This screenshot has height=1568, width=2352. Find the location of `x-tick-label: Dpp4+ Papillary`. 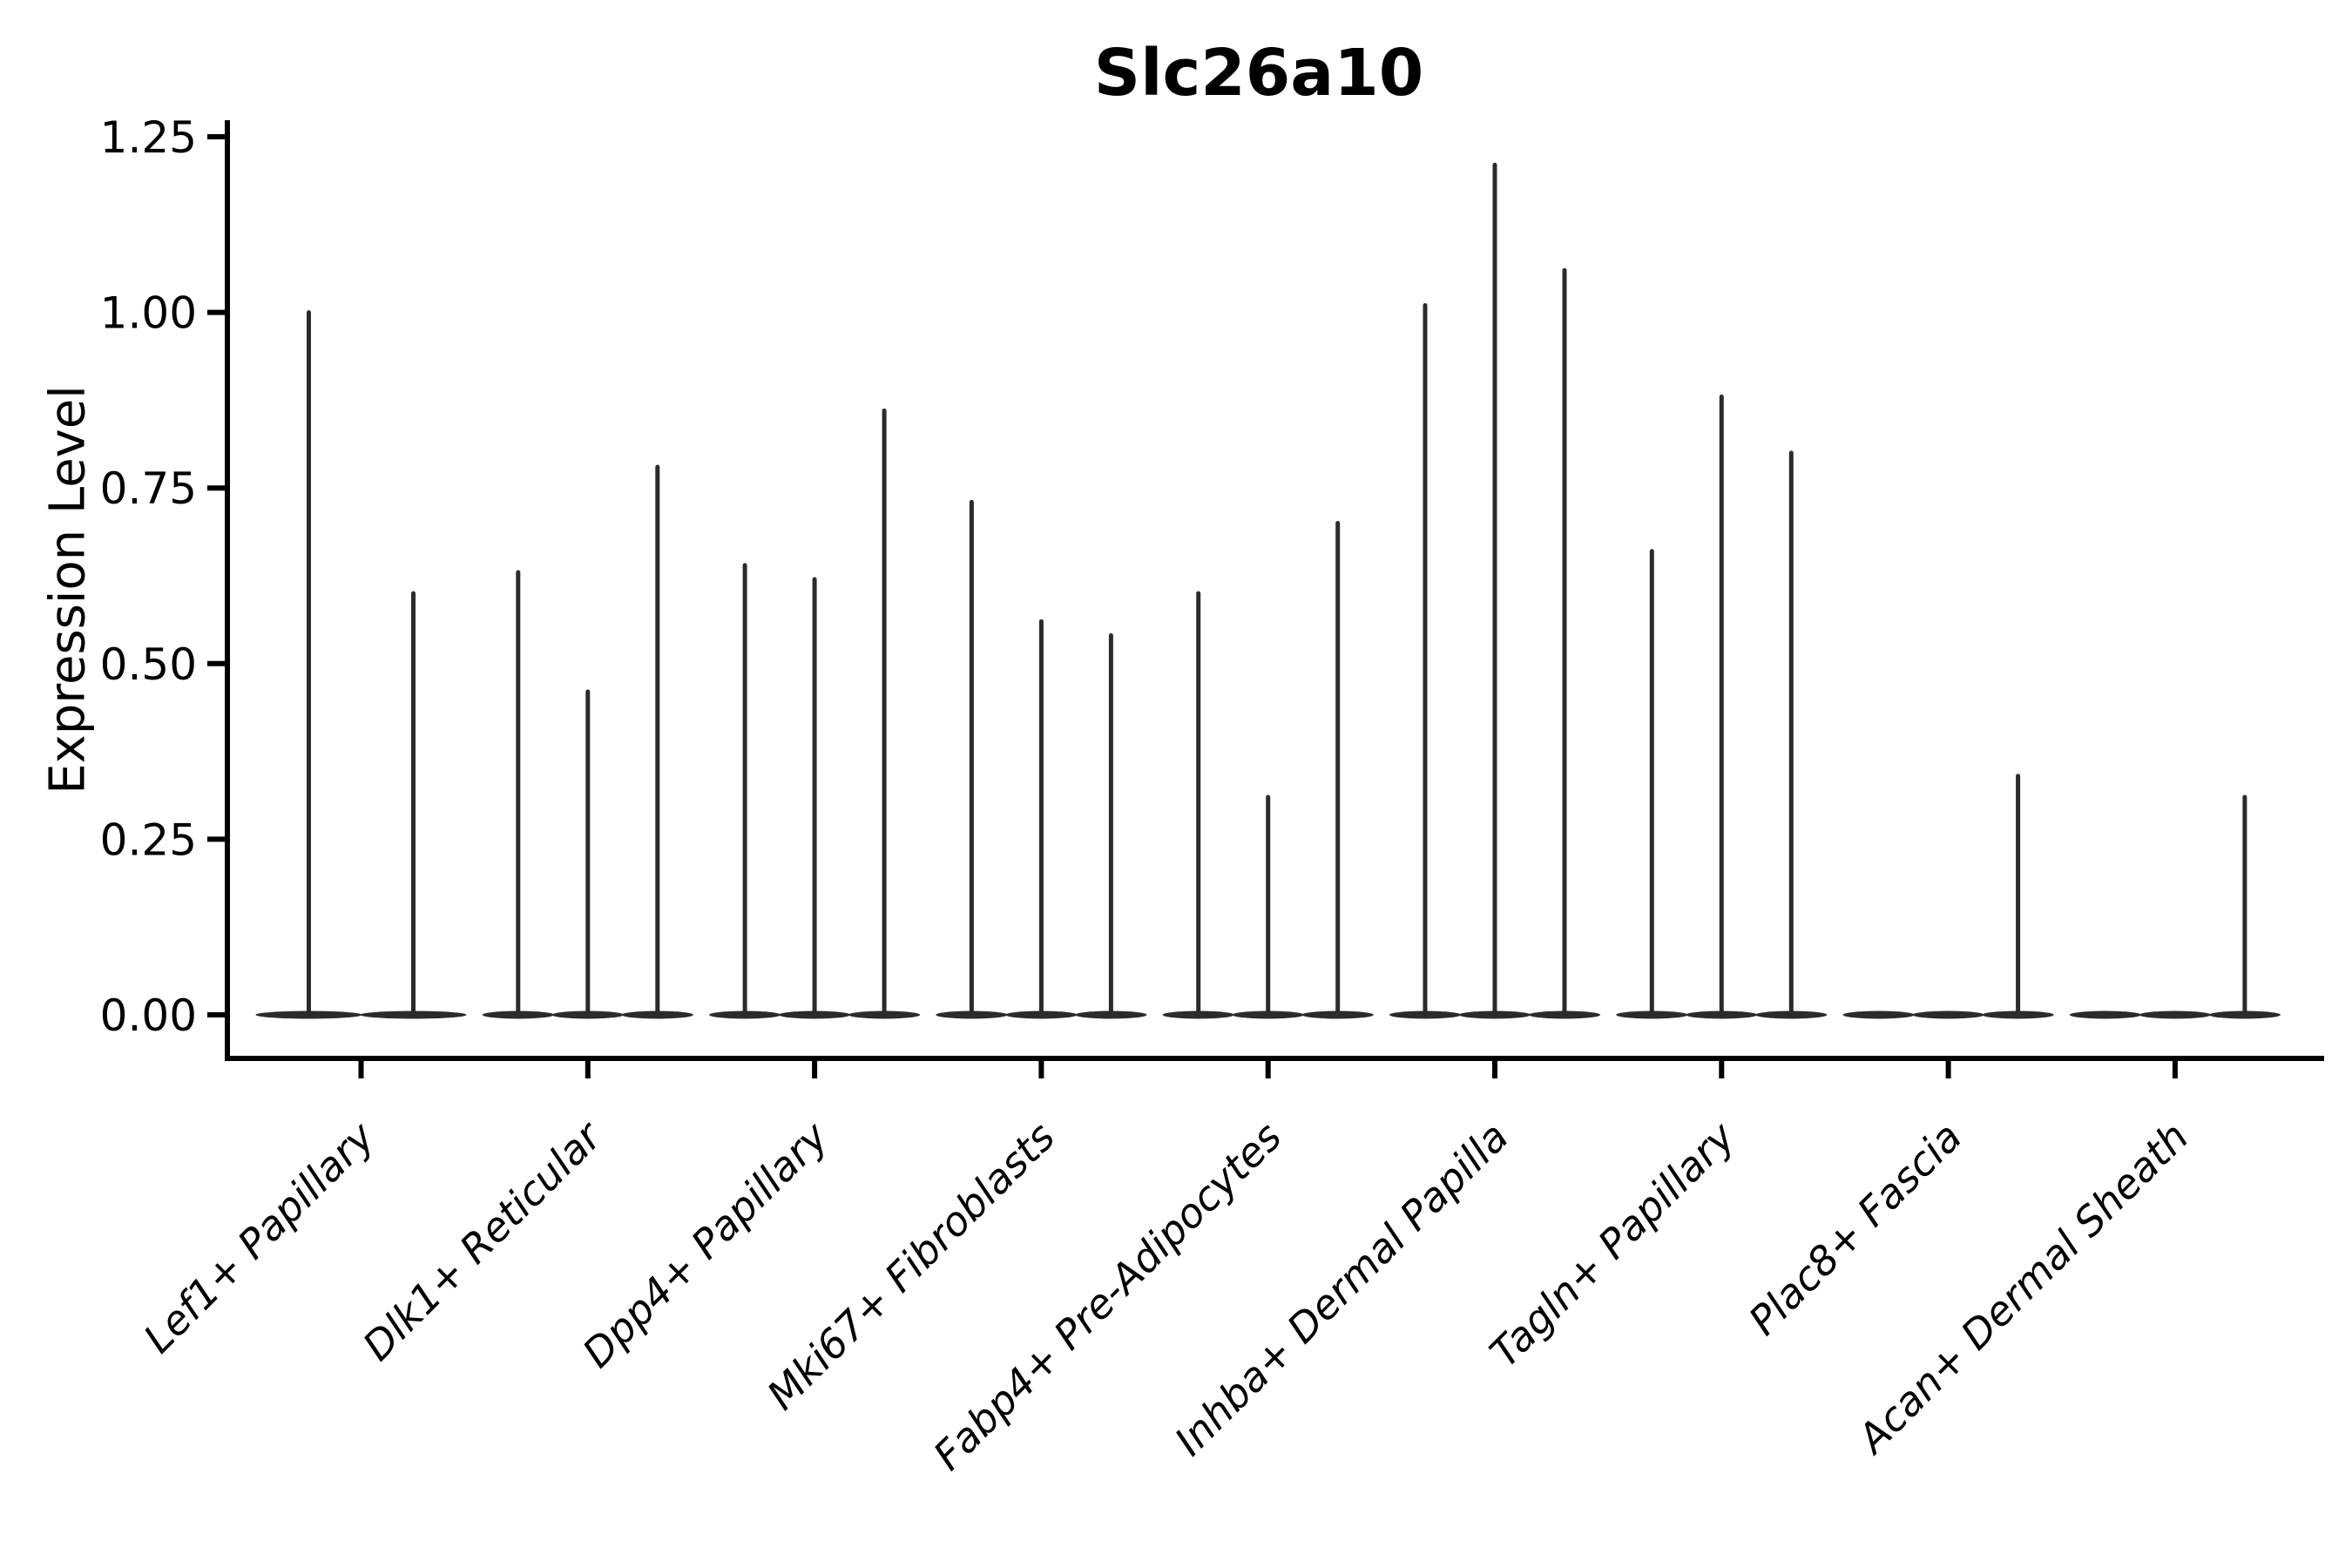

x-tick-label: Dpp4+ Papillary is located at coordinates (705, 1244).